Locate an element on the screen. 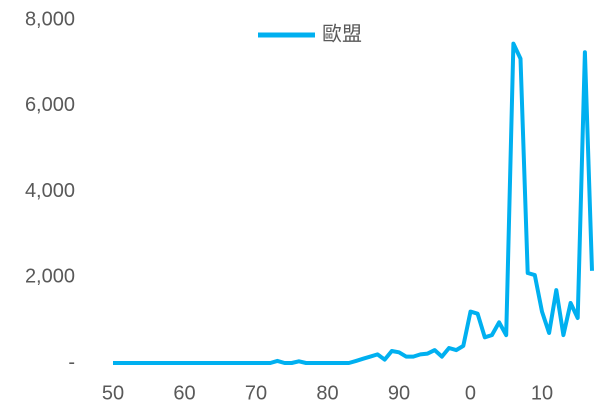  x-tick-label: 50 is located at coordinates (113, 393).